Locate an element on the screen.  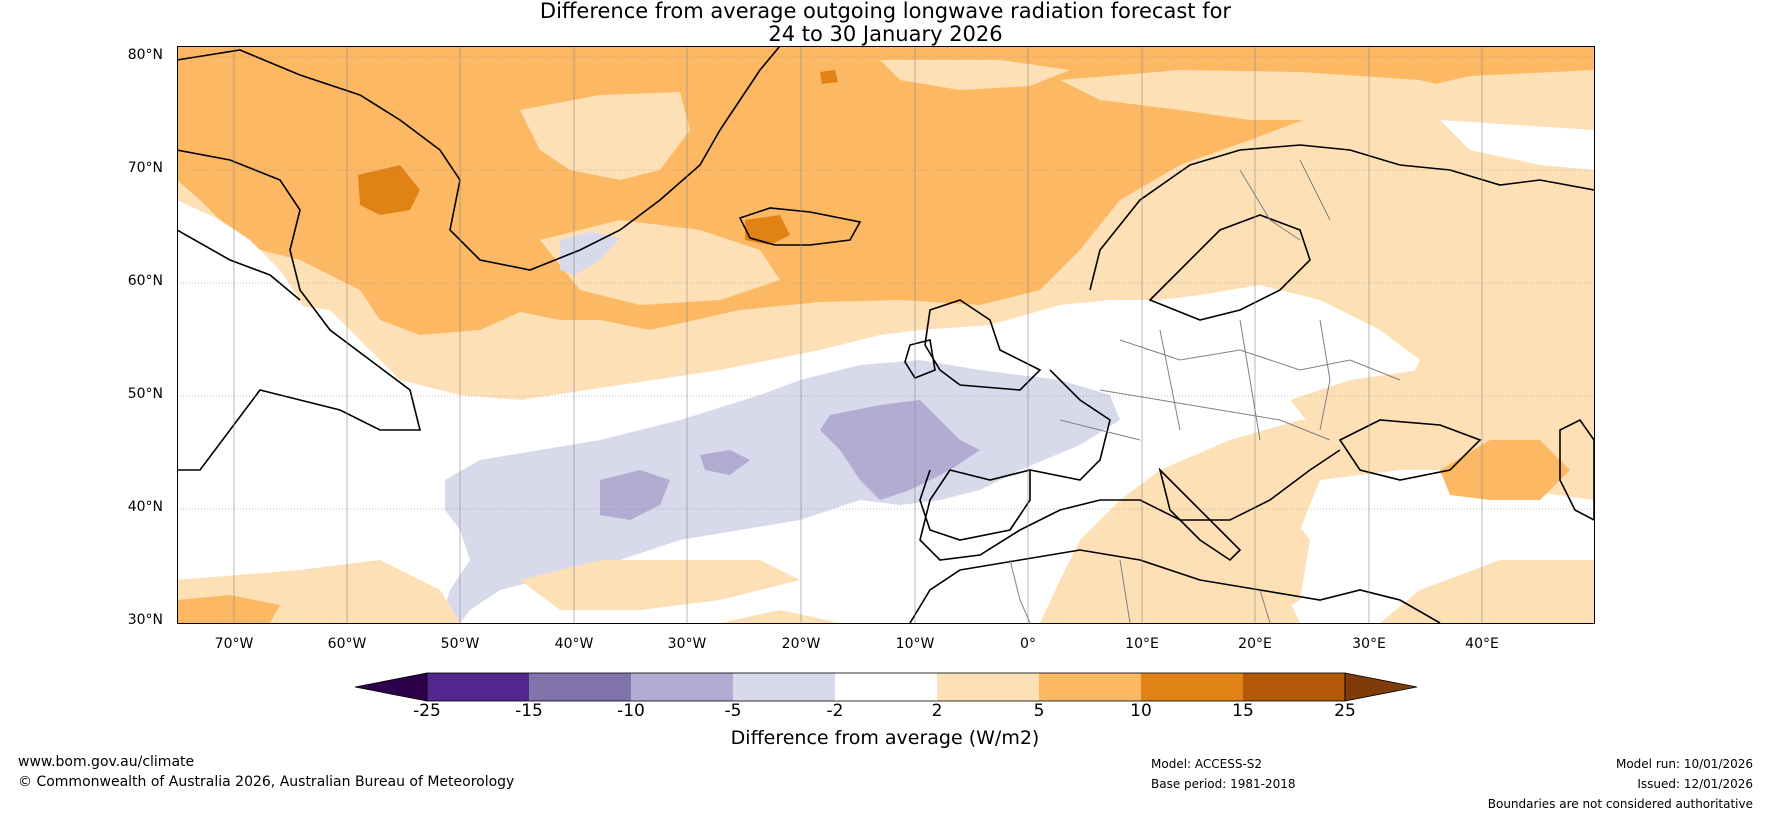
coastline-africa is located at coordinates (1175, 586).